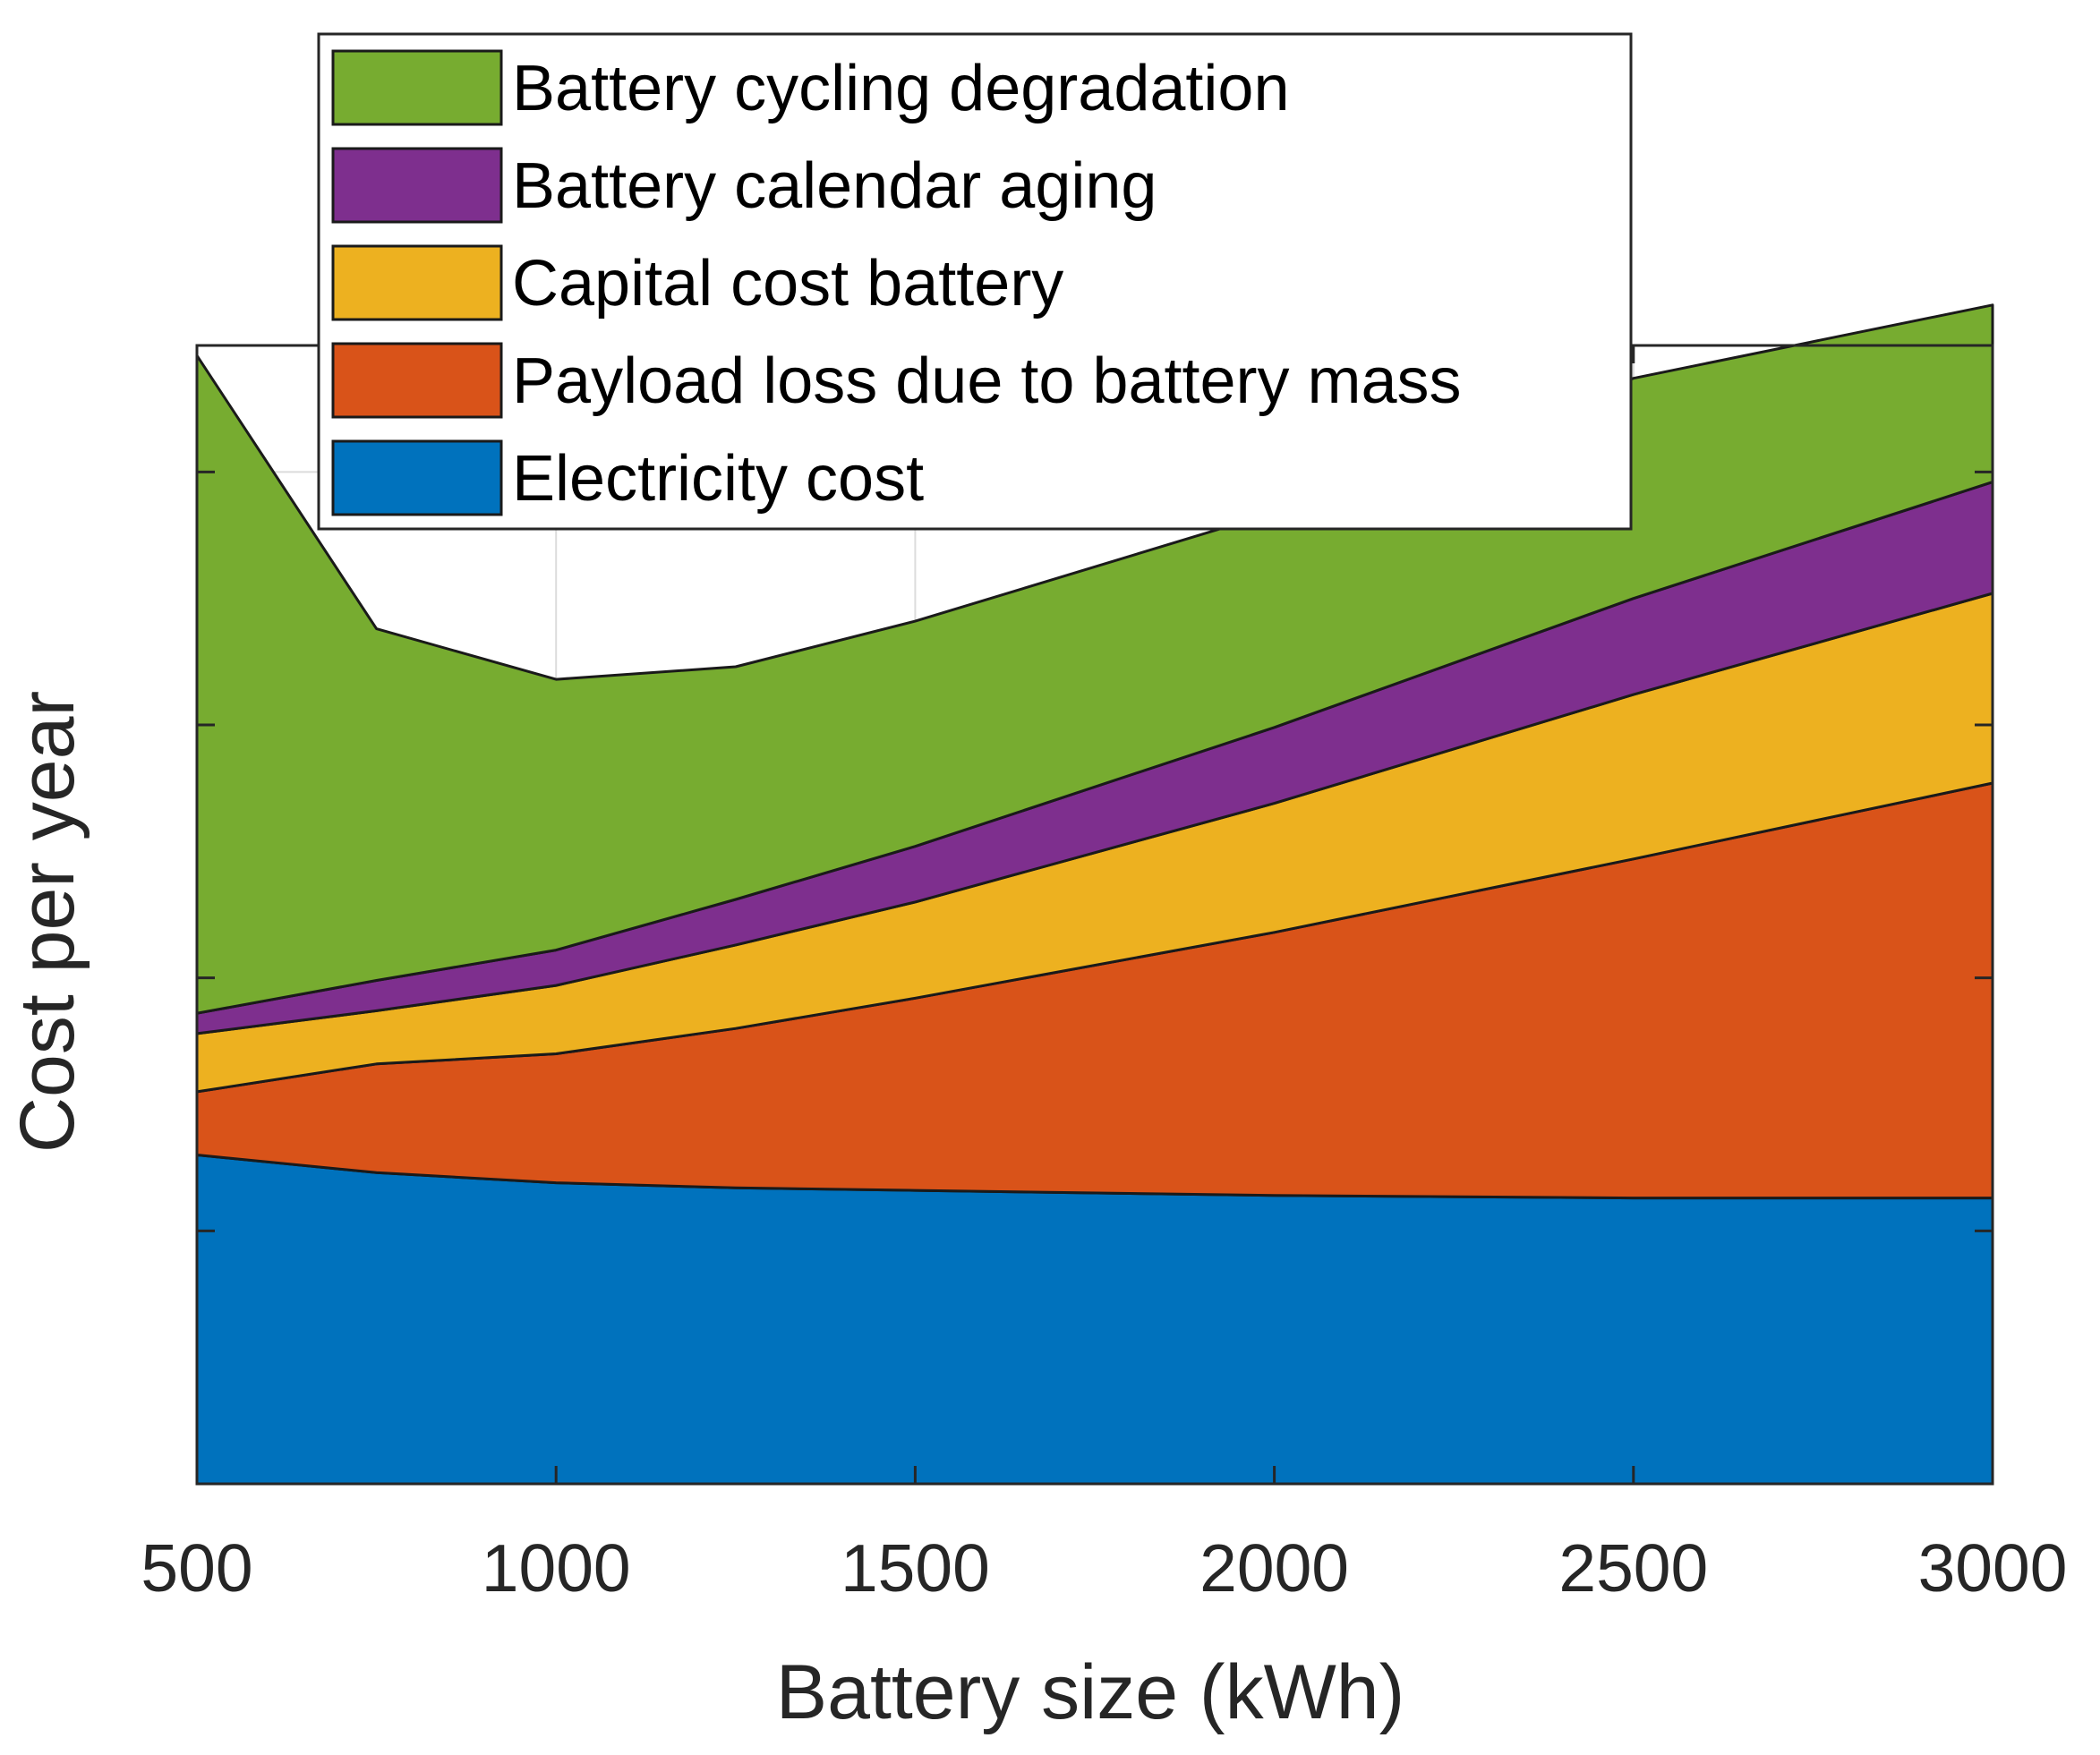  Describe the element at coordinates (417, 478) in the screenshot. I see `legend-swatch-electricity-cost` at that location.